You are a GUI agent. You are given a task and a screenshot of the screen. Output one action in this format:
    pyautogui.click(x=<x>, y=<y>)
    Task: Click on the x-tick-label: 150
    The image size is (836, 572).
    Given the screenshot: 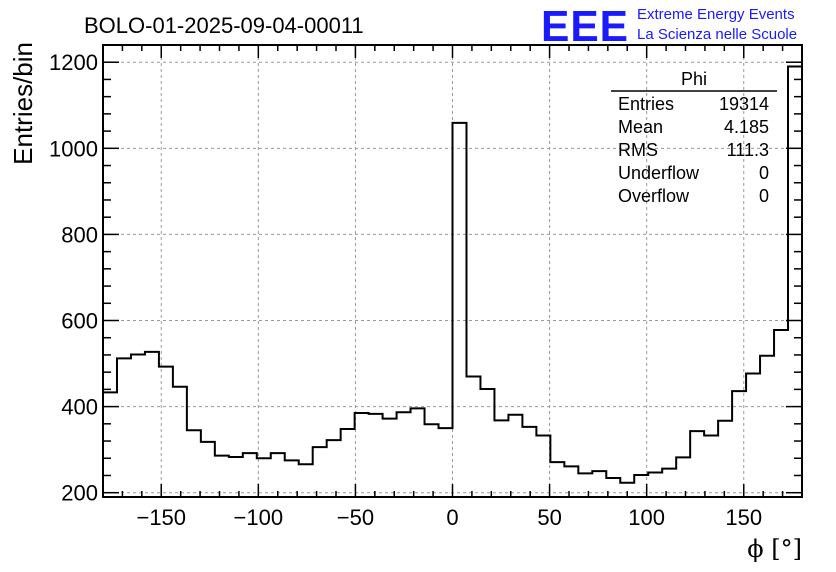 What is the action you would take?
    pyautogui.click(x=743, y=517)
    